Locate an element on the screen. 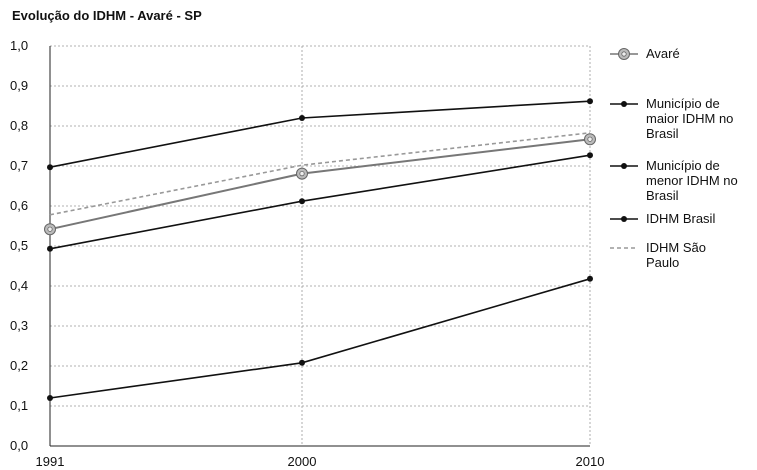  y-tick-label: 0,2 is located at coordinates (19, 365).